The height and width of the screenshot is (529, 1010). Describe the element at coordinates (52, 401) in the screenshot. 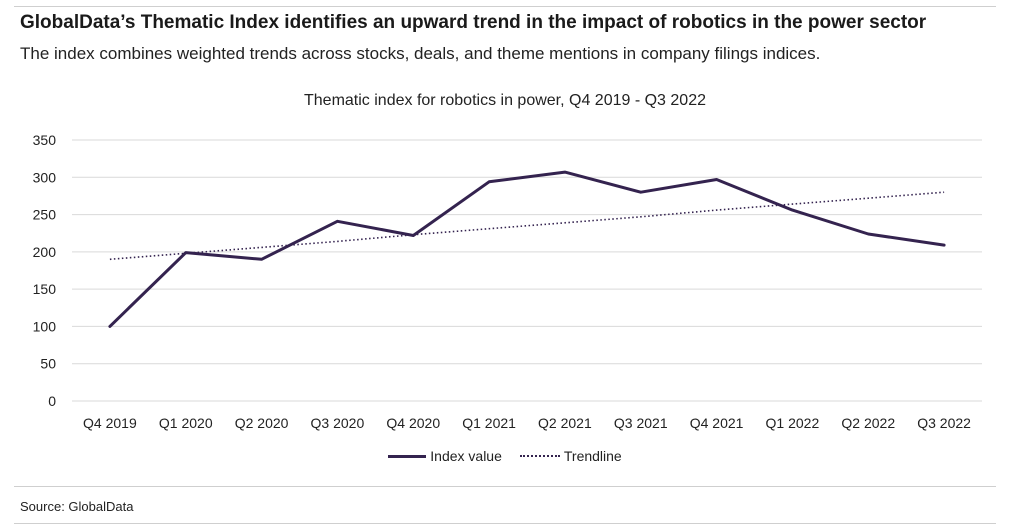

I see `y-tick-label: 0` at that location.